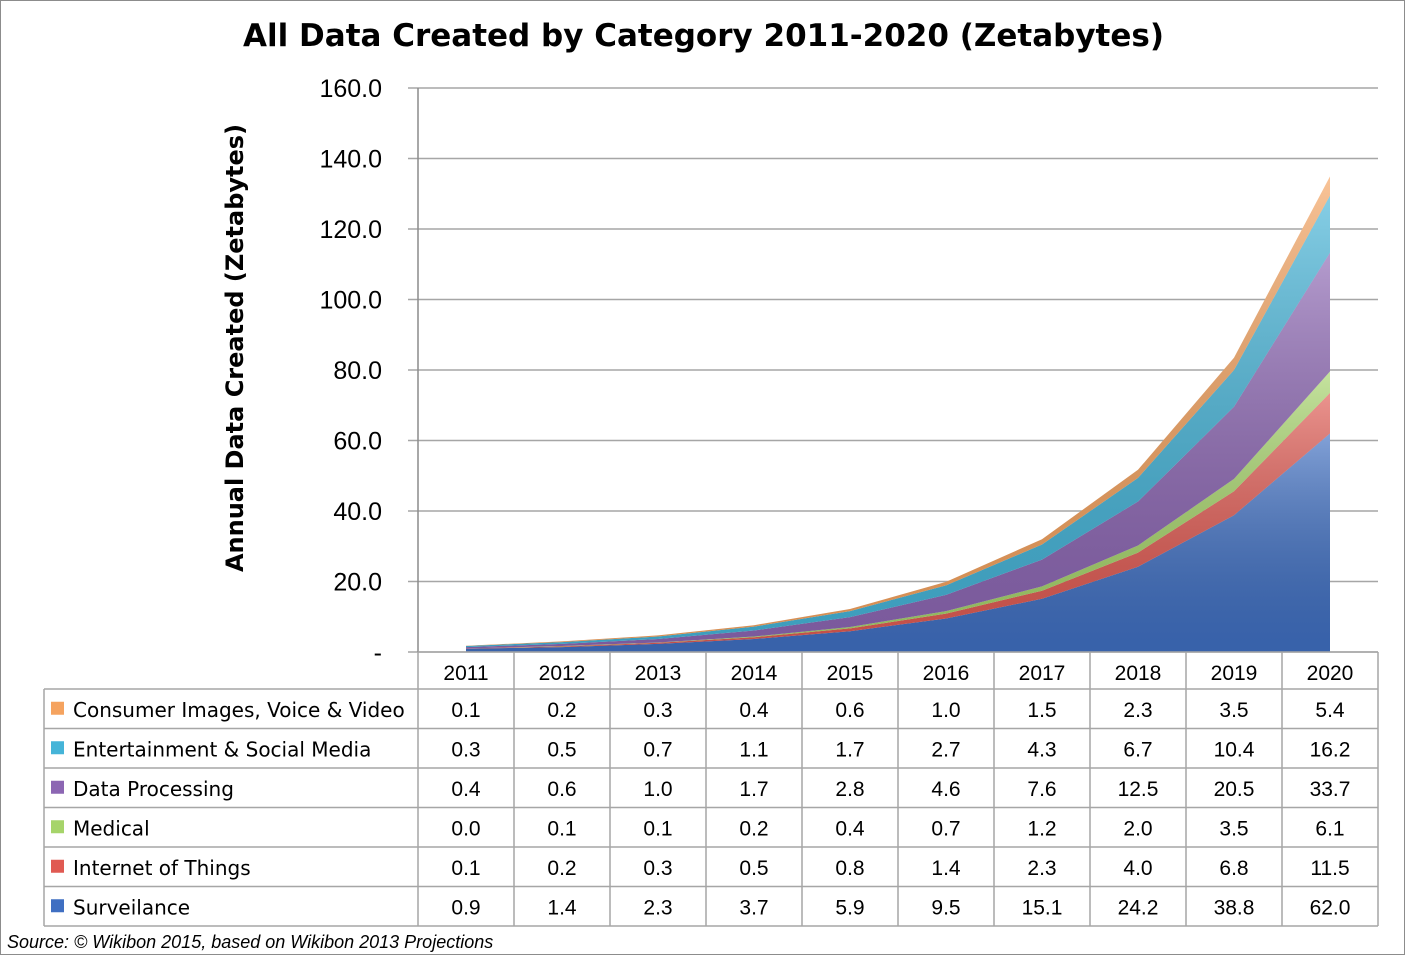 This screenshot has width=1407, height=957. Describe the element at coordinates (1329, 868) in the screenshot. I see `data-label: 11.5` at that location.